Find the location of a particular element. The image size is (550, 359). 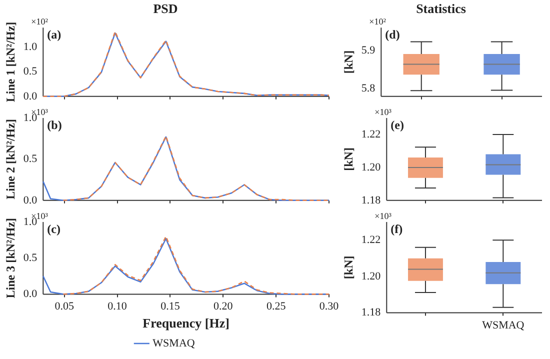

y-axis-title: Line 3 [kN²/Hz] is located at coordinates (10, 258).